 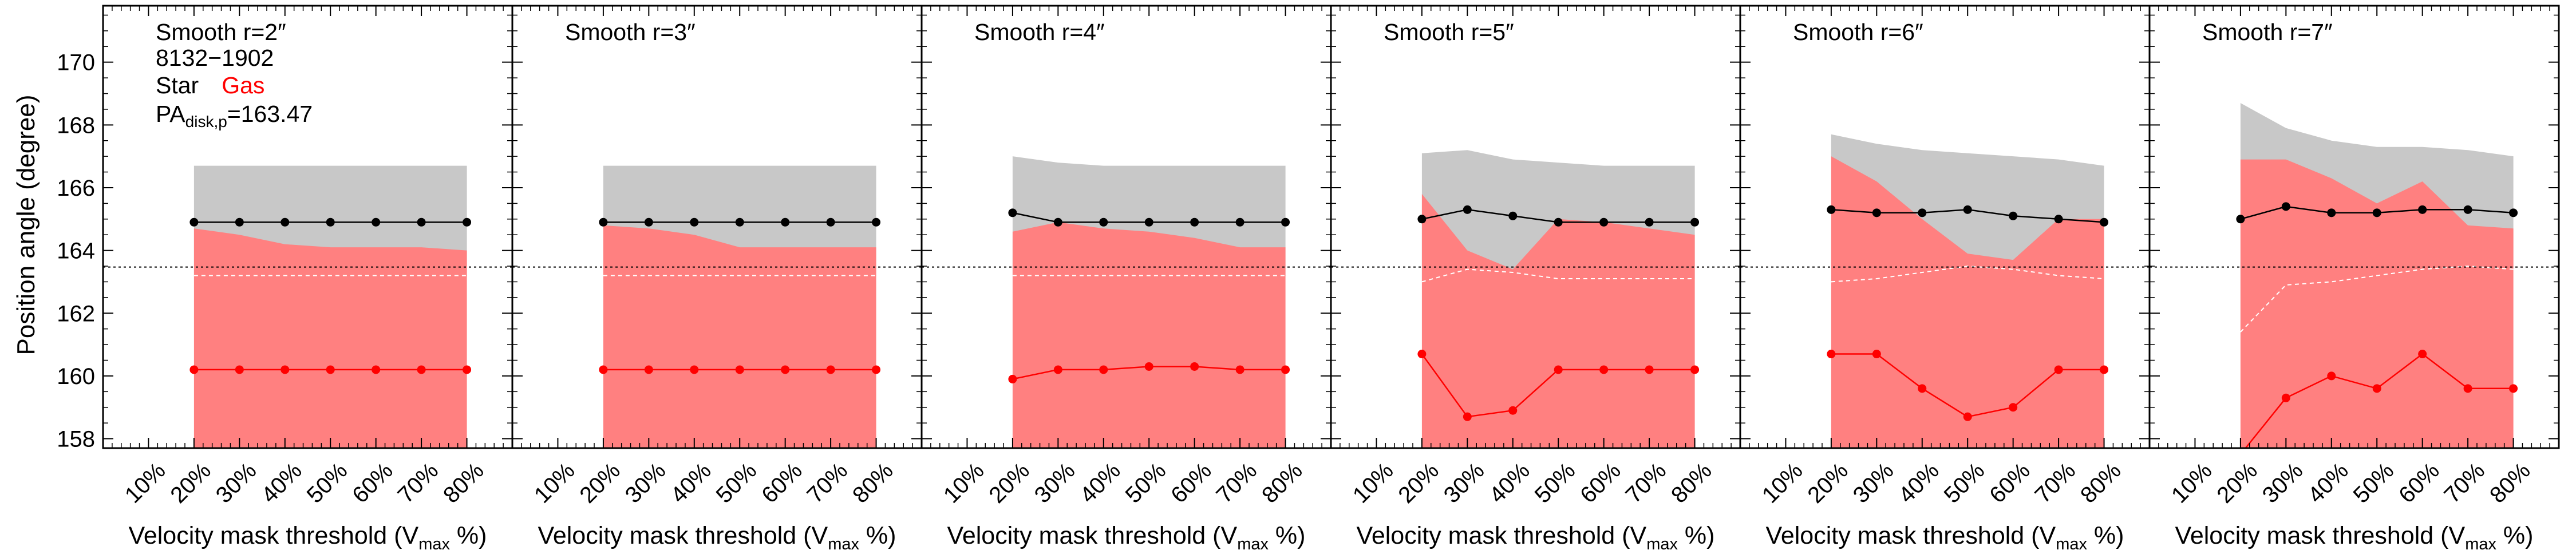 I want to click on panel-title: Smooth r=6″, so click(x=1858, y=32).